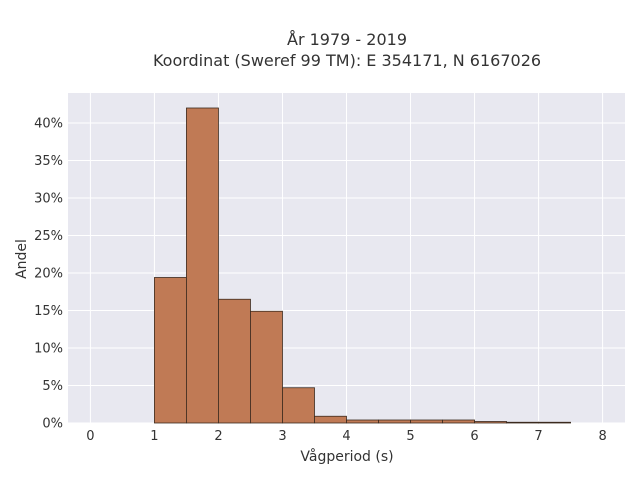 The height and width of the screenshot is (480, 640). I want to click on x-tick-label: 6, so click(474, 436).